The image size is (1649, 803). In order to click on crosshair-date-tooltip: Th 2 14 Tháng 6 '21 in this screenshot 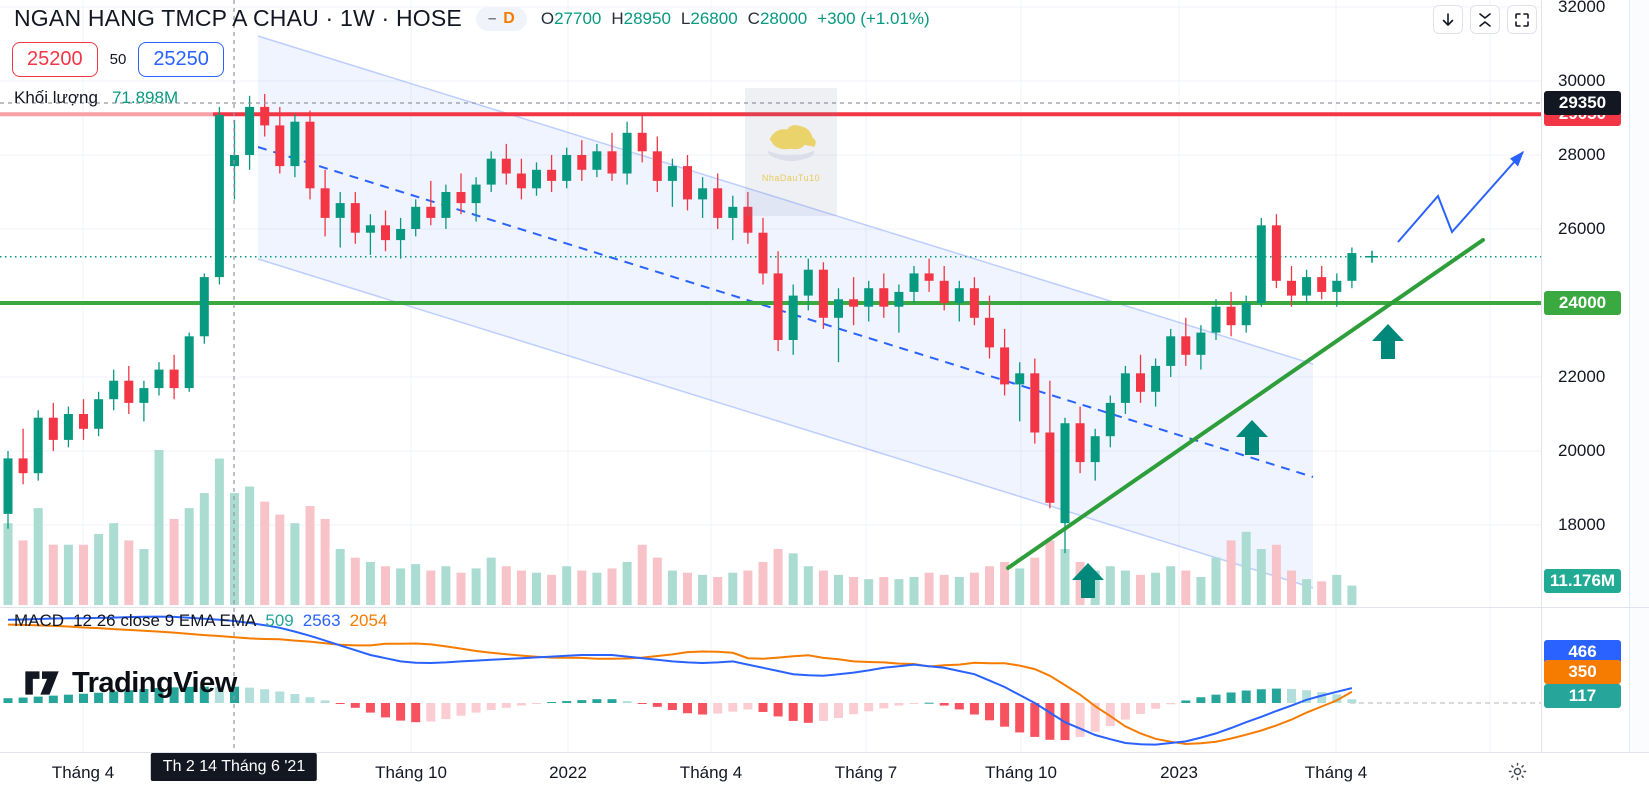, I will do `click(234, 767)`.